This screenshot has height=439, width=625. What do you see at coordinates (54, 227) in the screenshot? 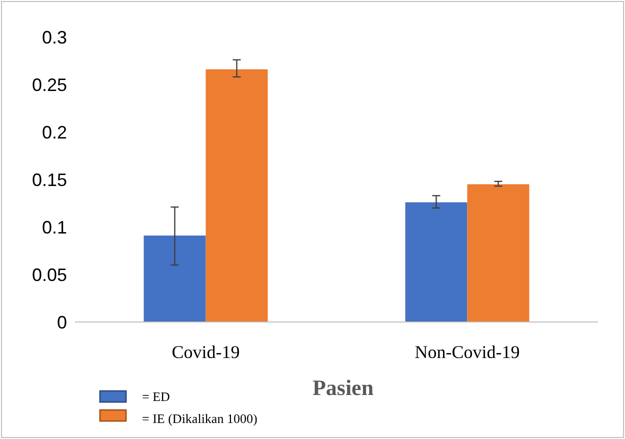
I see `y-tick-label: 0.1` at bounding box center [54, 227].